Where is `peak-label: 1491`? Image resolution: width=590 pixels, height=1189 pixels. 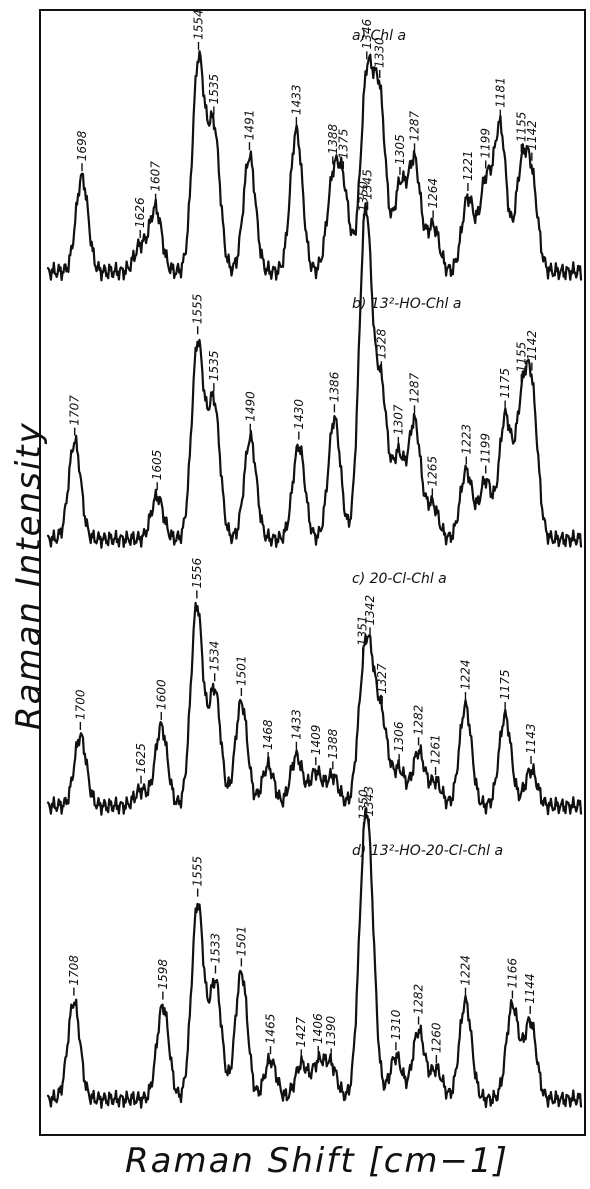 peak-label: 1491 is located at coordinates (249, 125).